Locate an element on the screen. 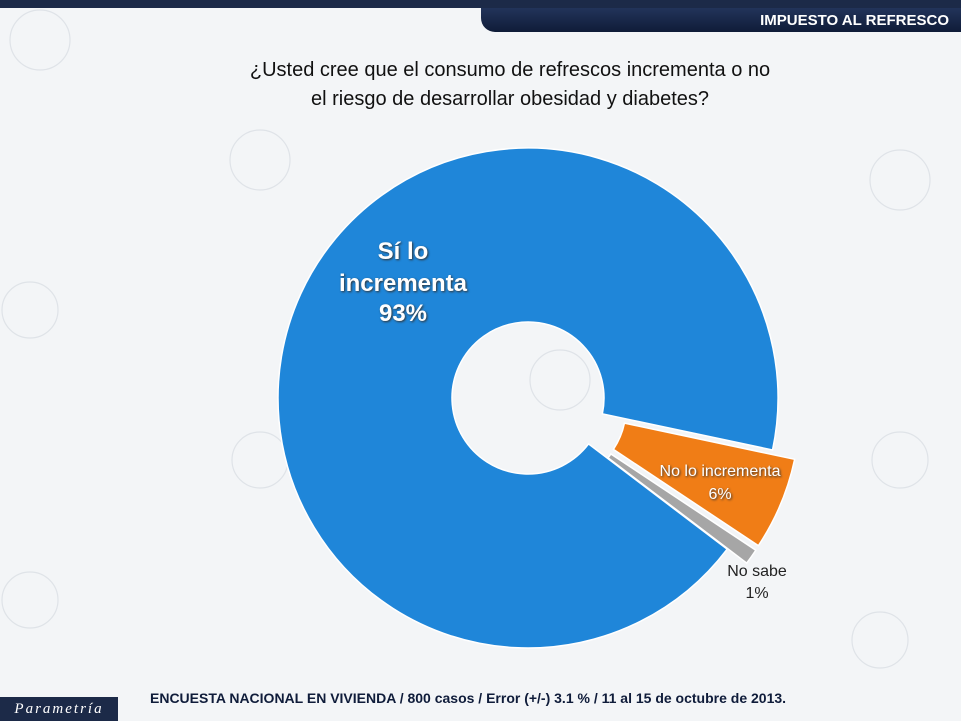  value-label: 93% is located at coordinates (403, 313).